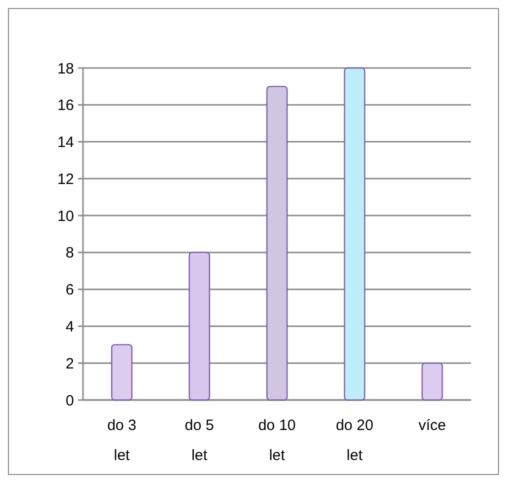 Image resolution: width=507 pixels, height=483 pixels. I want to click on y-tick-label: 12, so click(65, 179).